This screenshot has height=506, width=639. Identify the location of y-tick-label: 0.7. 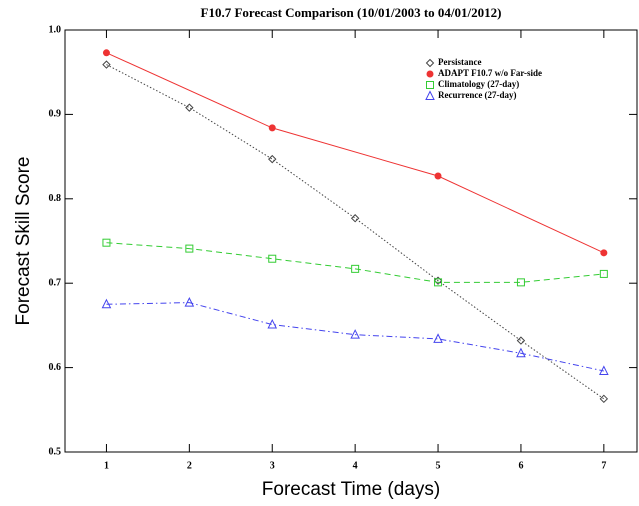
(55, 282).